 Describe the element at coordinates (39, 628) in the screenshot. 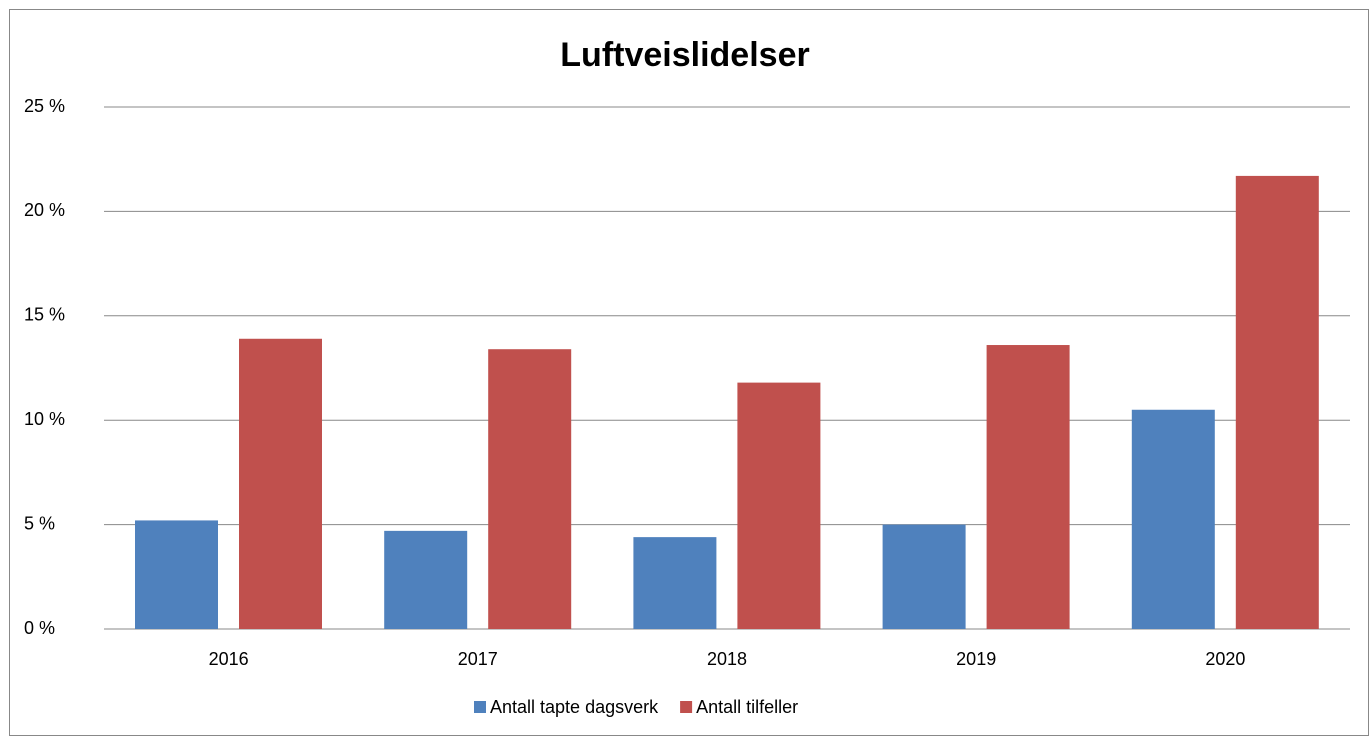

I see `y-tick-label: 0 %` at that location.